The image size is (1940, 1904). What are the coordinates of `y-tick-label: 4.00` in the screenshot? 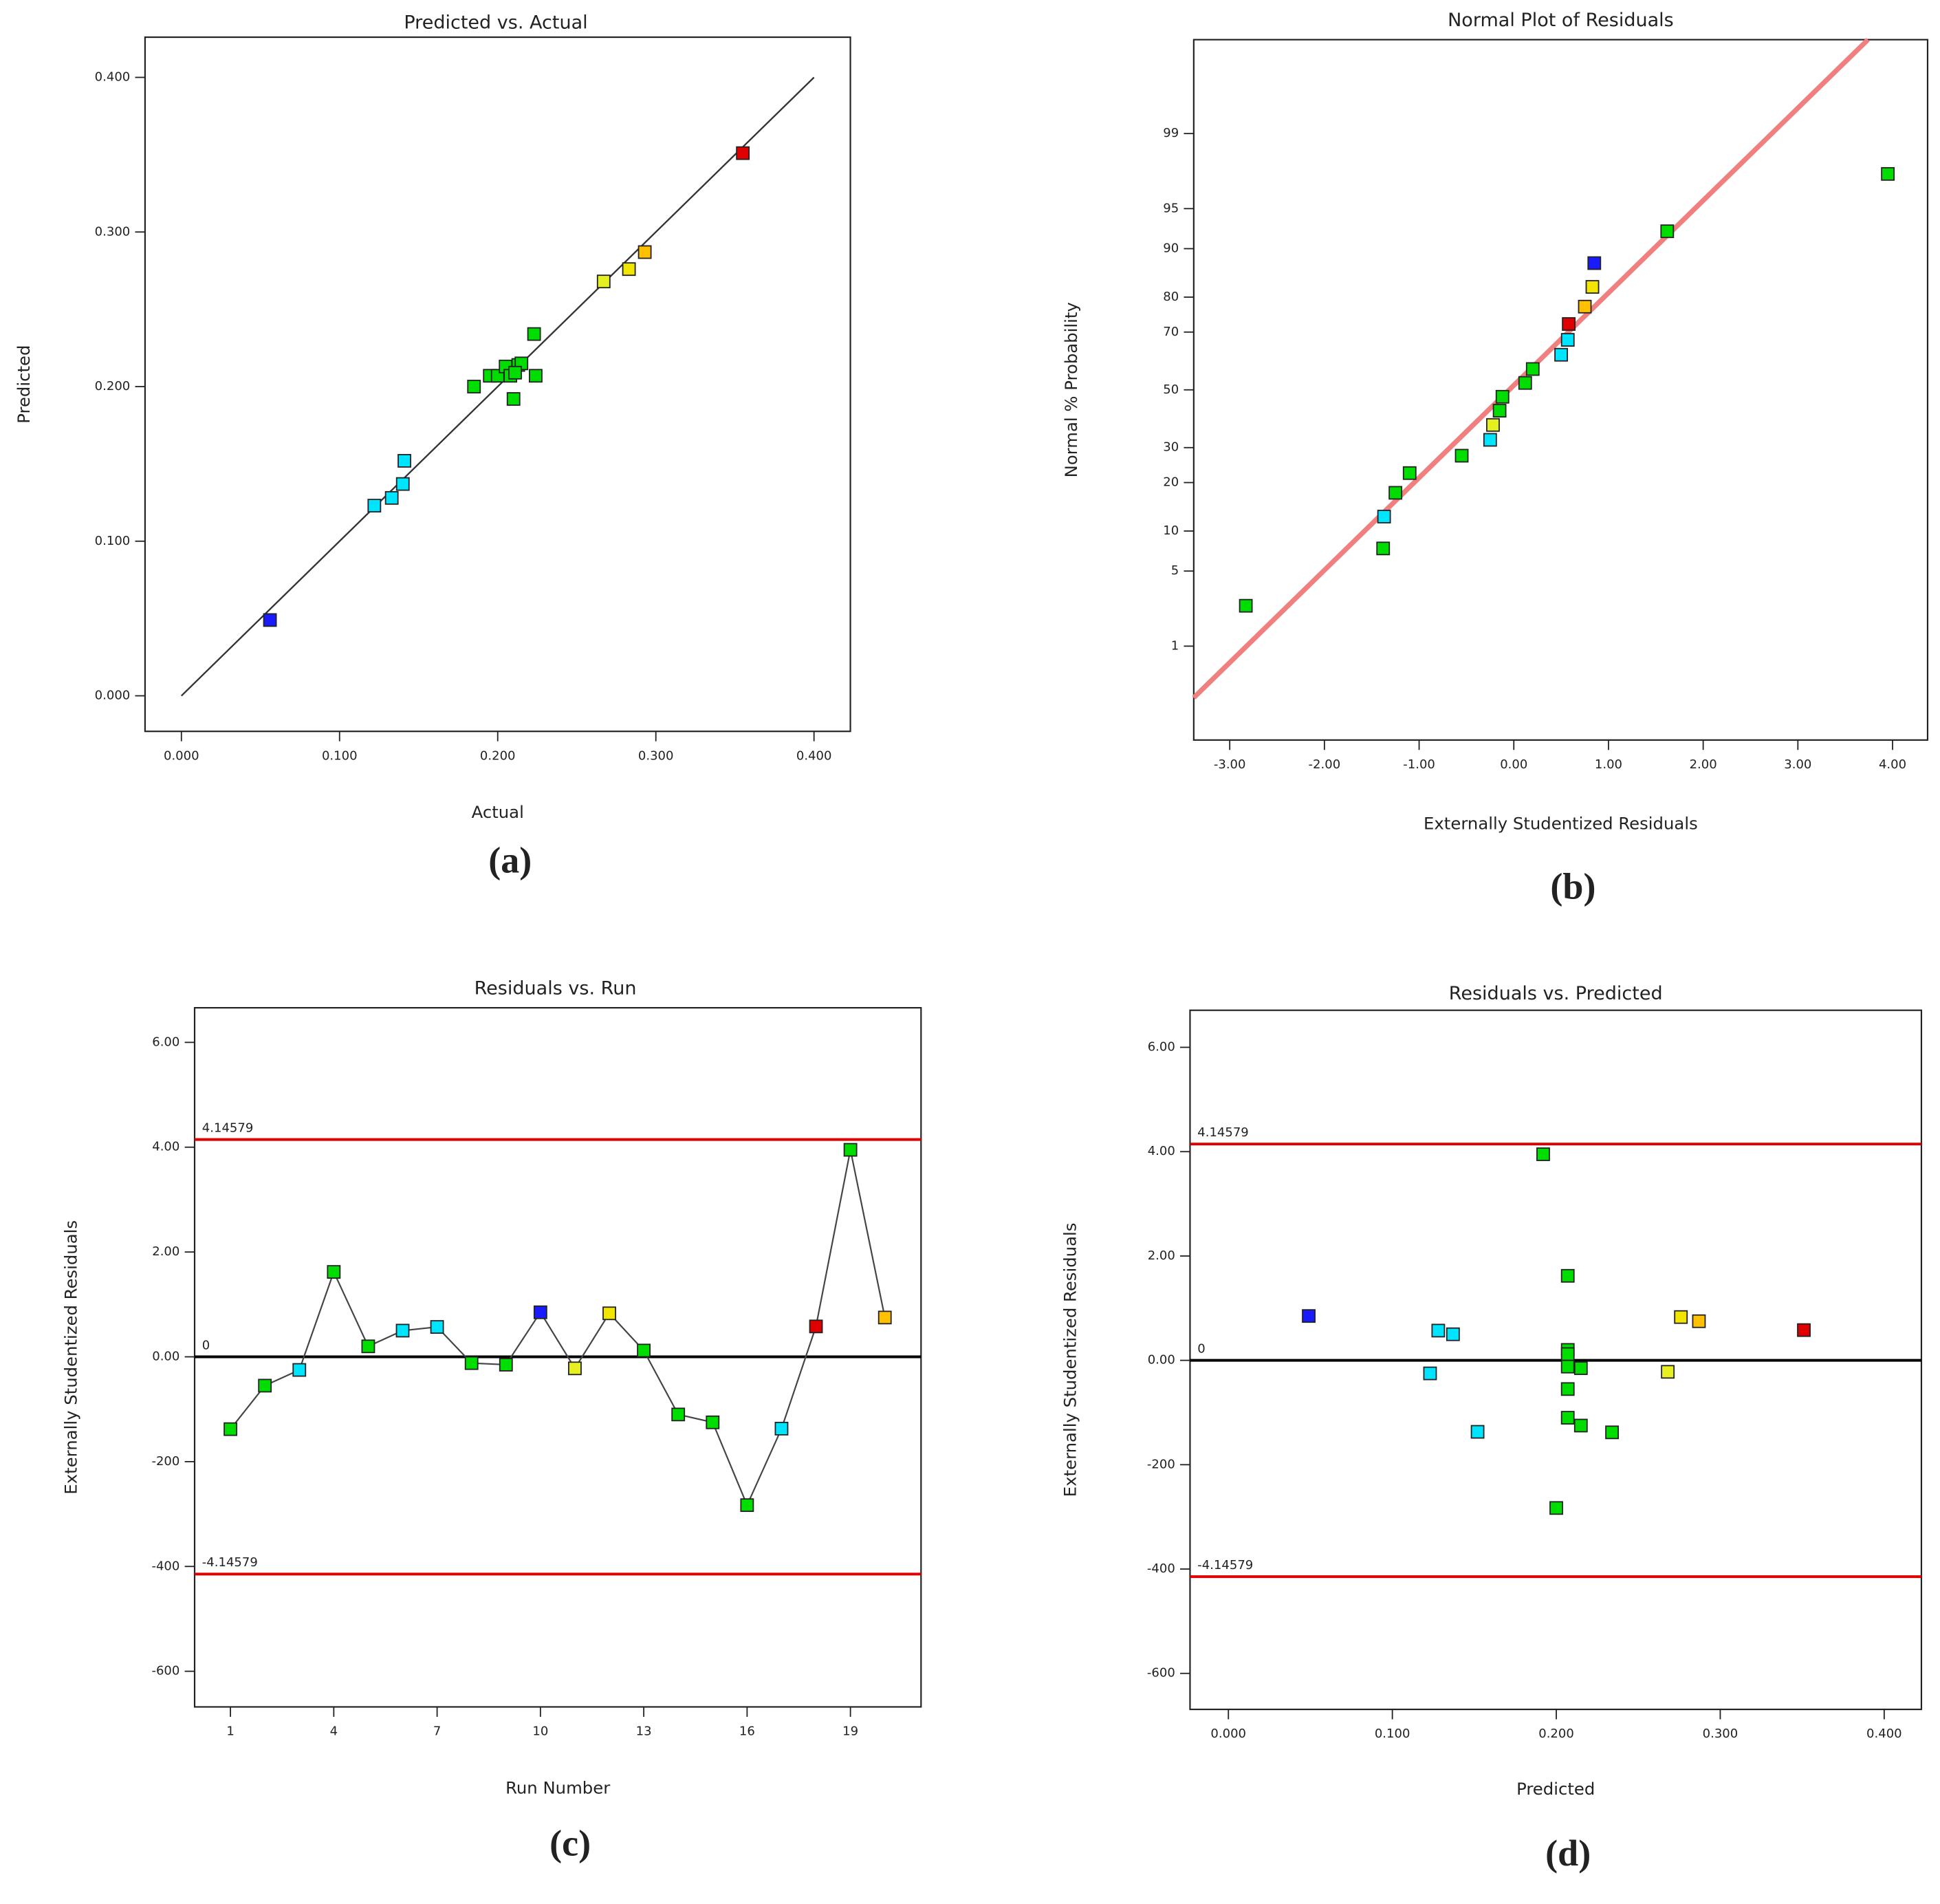 It's located at (165, 1147).